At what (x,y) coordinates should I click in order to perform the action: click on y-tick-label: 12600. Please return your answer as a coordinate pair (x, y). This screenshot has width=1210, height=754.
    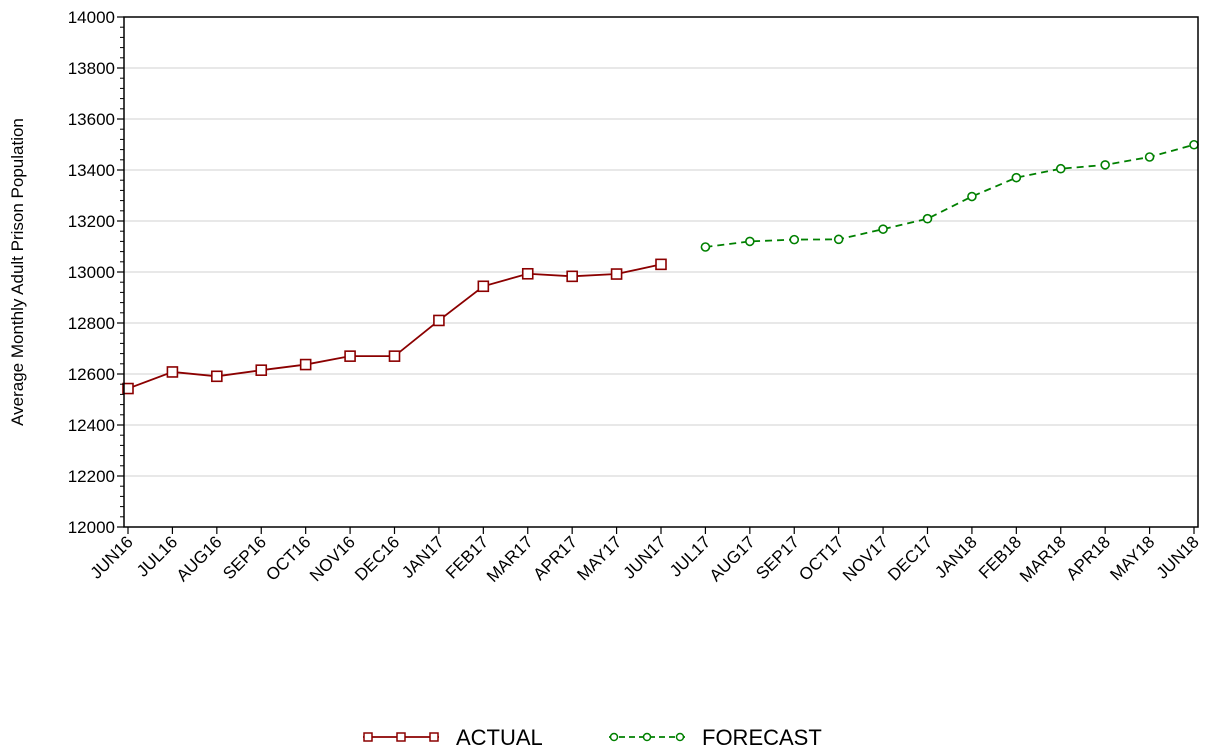
    Looking at the image, I should click on (91, 374).